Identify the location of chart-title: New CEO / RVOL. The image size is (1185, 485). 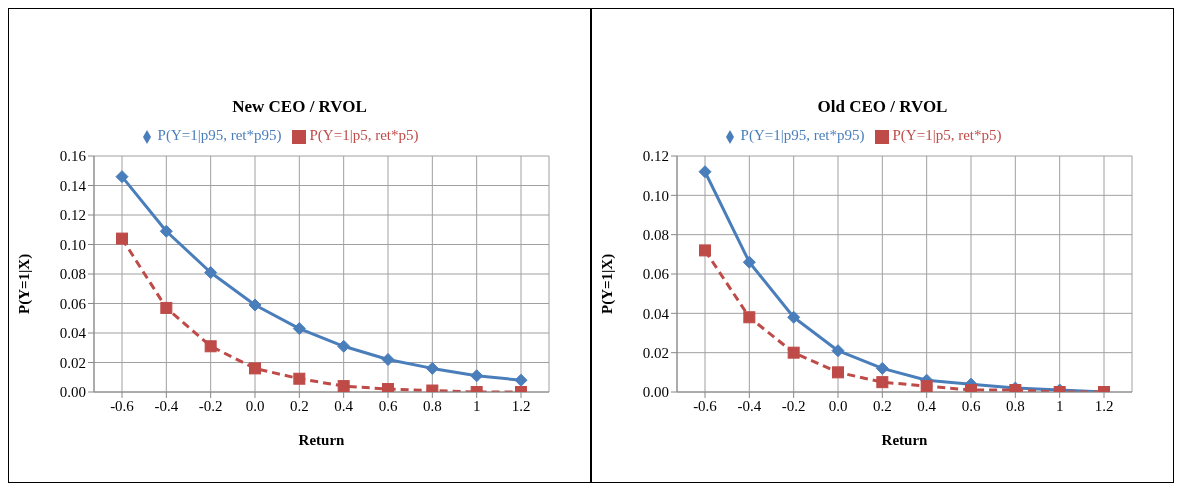
(299, 107).